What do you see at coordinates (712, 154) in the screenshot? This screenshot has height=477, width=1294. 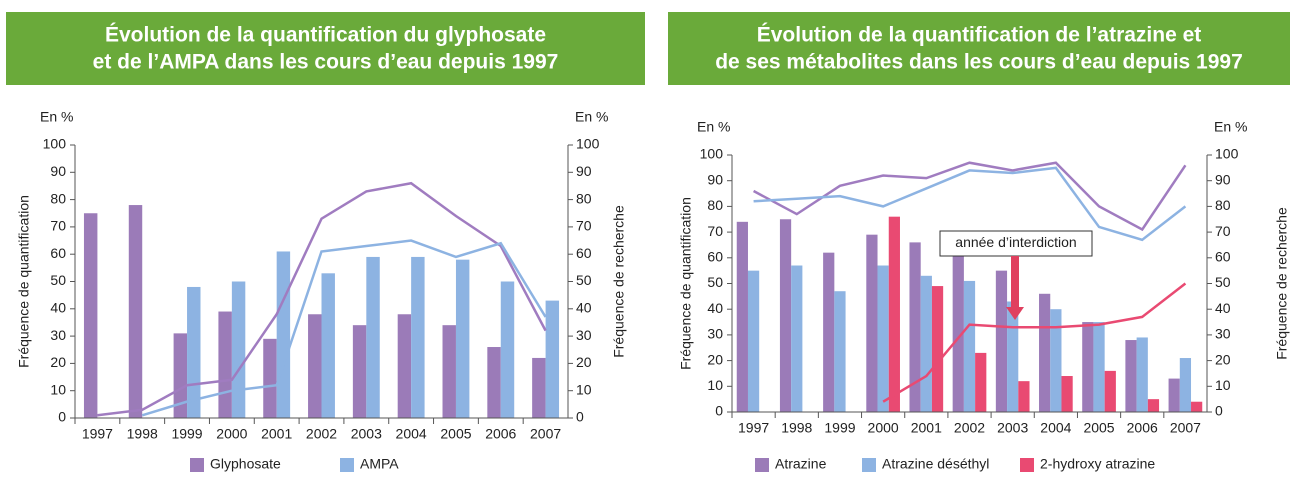 I see `y-tick-label: 100` at bounding box center [712, 154].